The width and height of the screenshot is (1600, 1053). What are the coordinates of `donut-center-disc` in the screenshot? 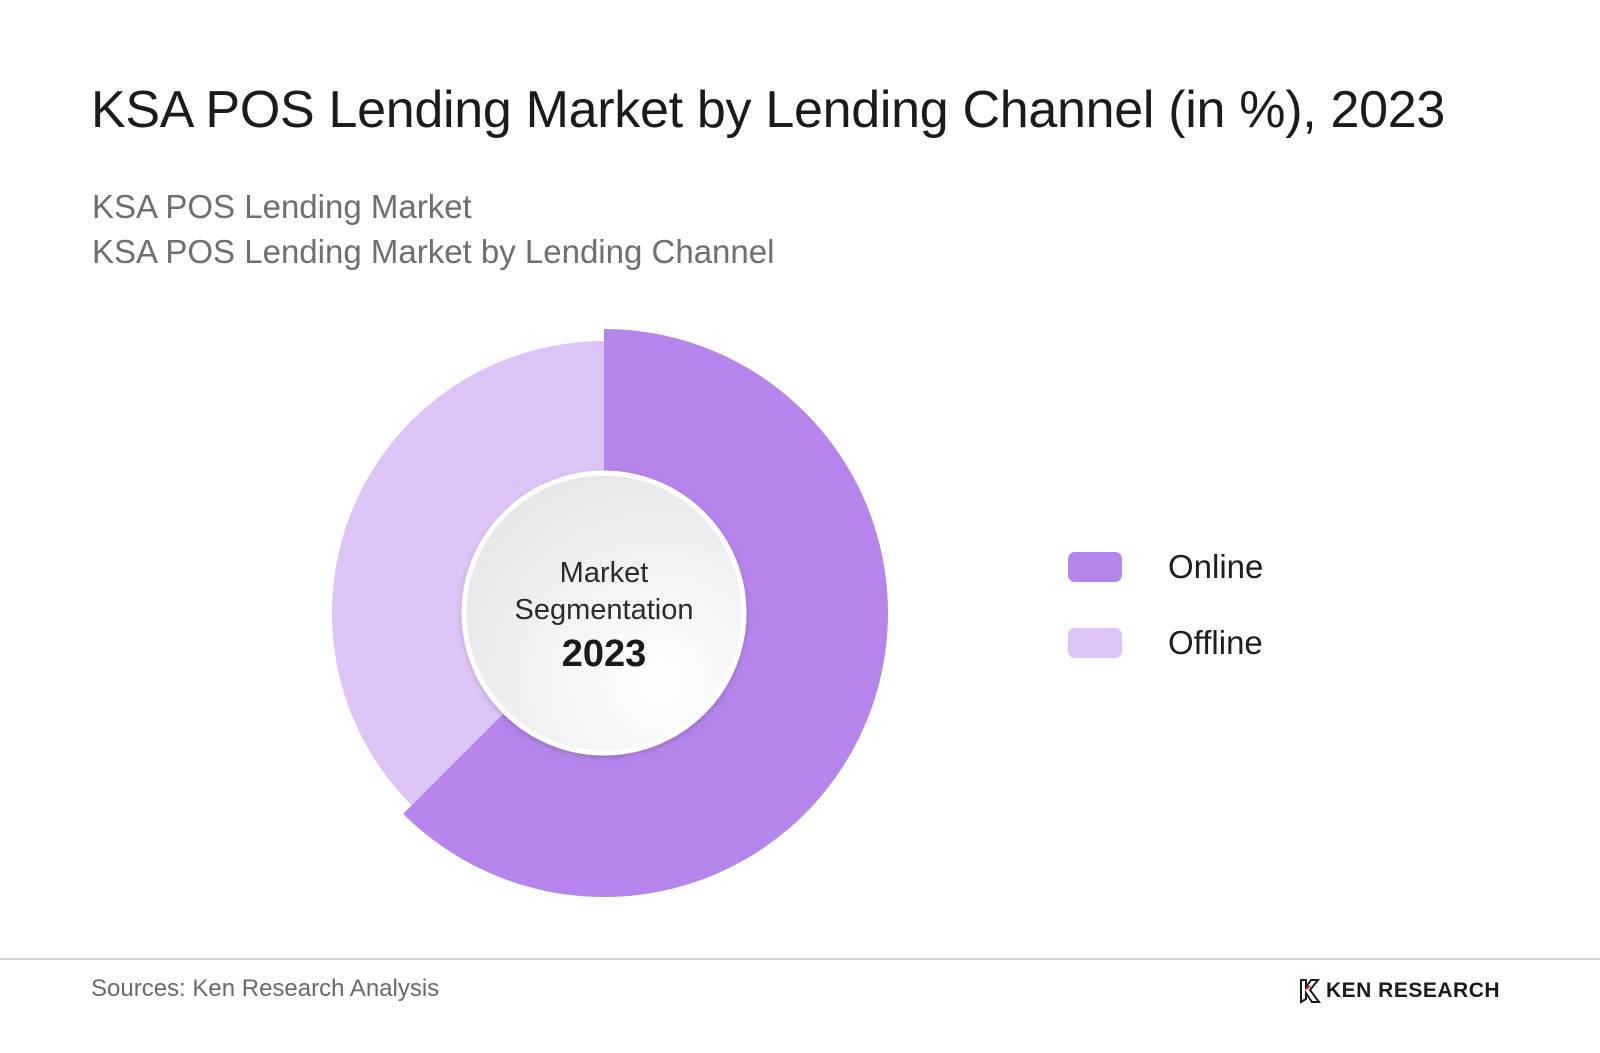 It's located at (604, 613).